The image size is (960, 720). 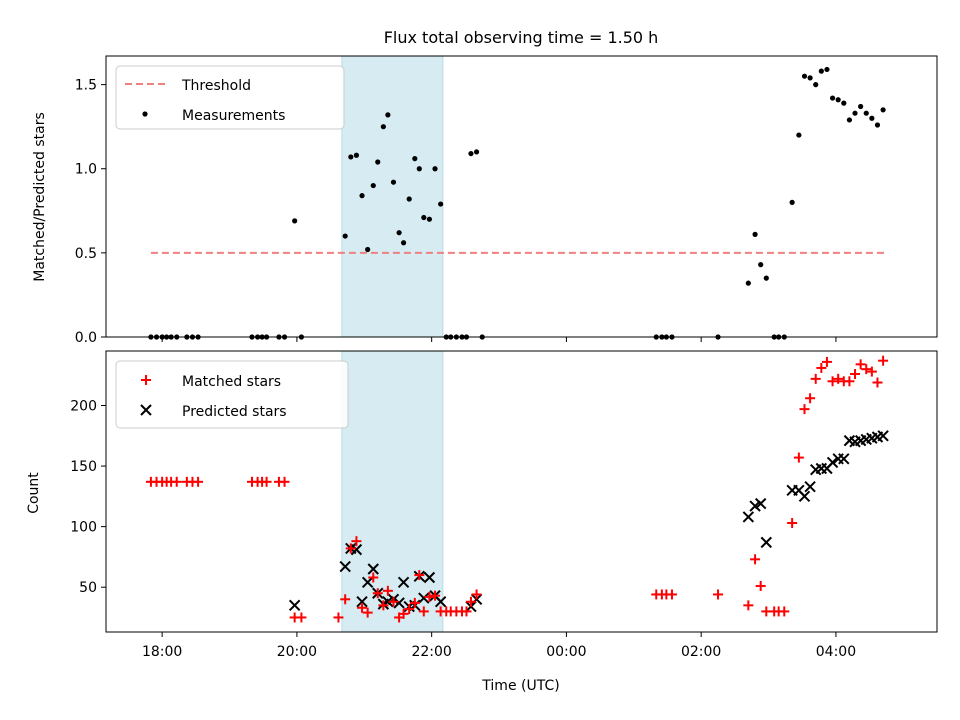 I want to click on observing-window-span, so click(x=392, y=196).